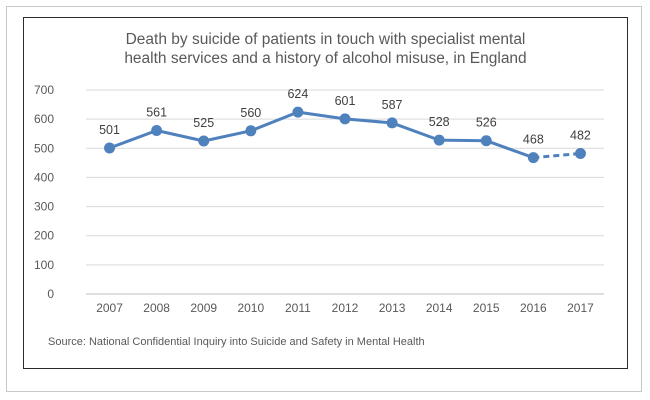  What do you see at coordinates (297, 94) in the screenshot?
I see `data-label: 624` at bounding box center [297, 94].